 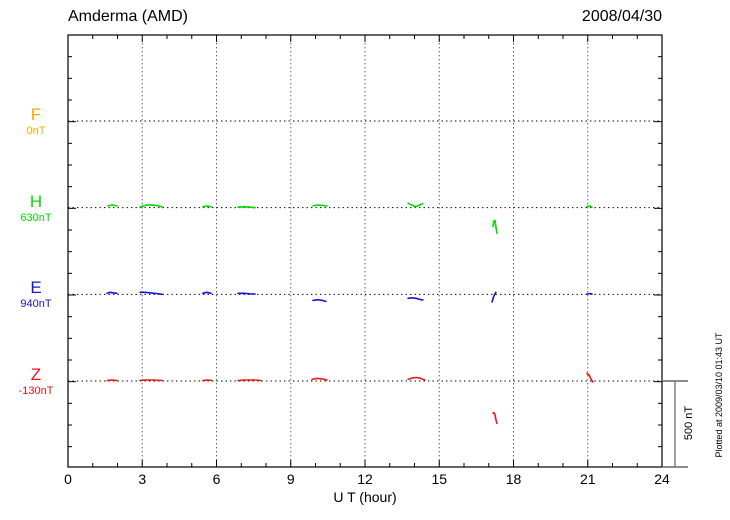 I want to click on channel-label-f: F 0nT, so click(x=36, y=122).